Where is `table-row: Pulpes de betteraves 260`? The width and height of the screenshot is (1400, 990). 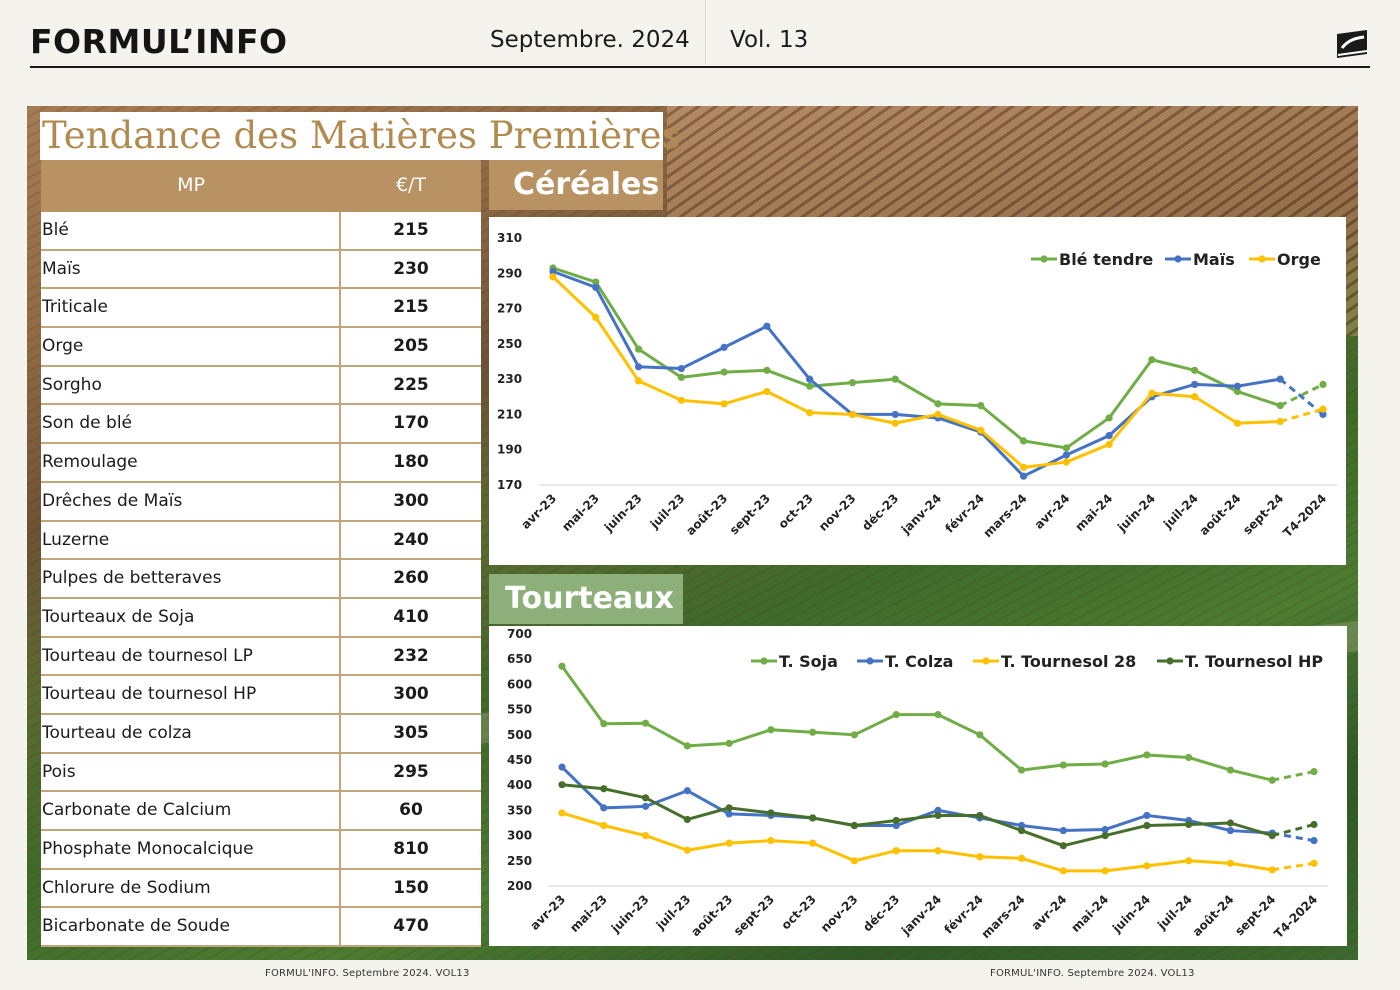 table-row: Pulpes de betteraves 260 is located at coordinates (261, 579).